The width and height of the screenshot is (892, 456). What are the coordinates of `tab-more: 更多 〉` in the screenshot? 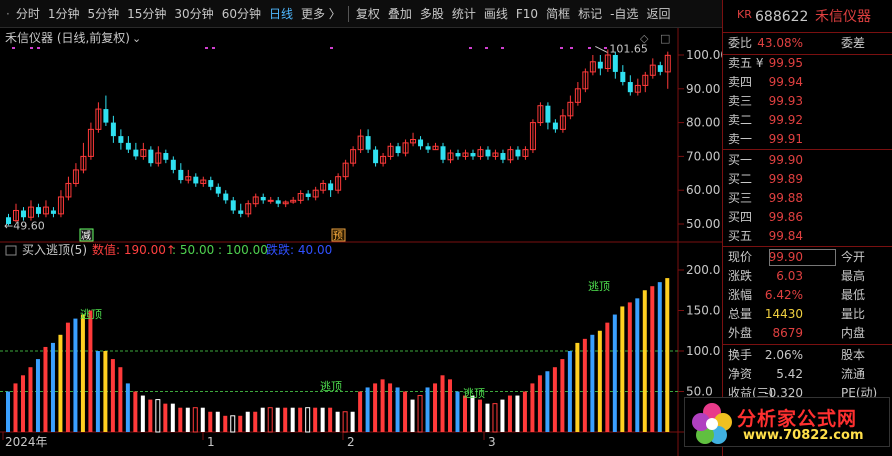 It's located at (320, 13).